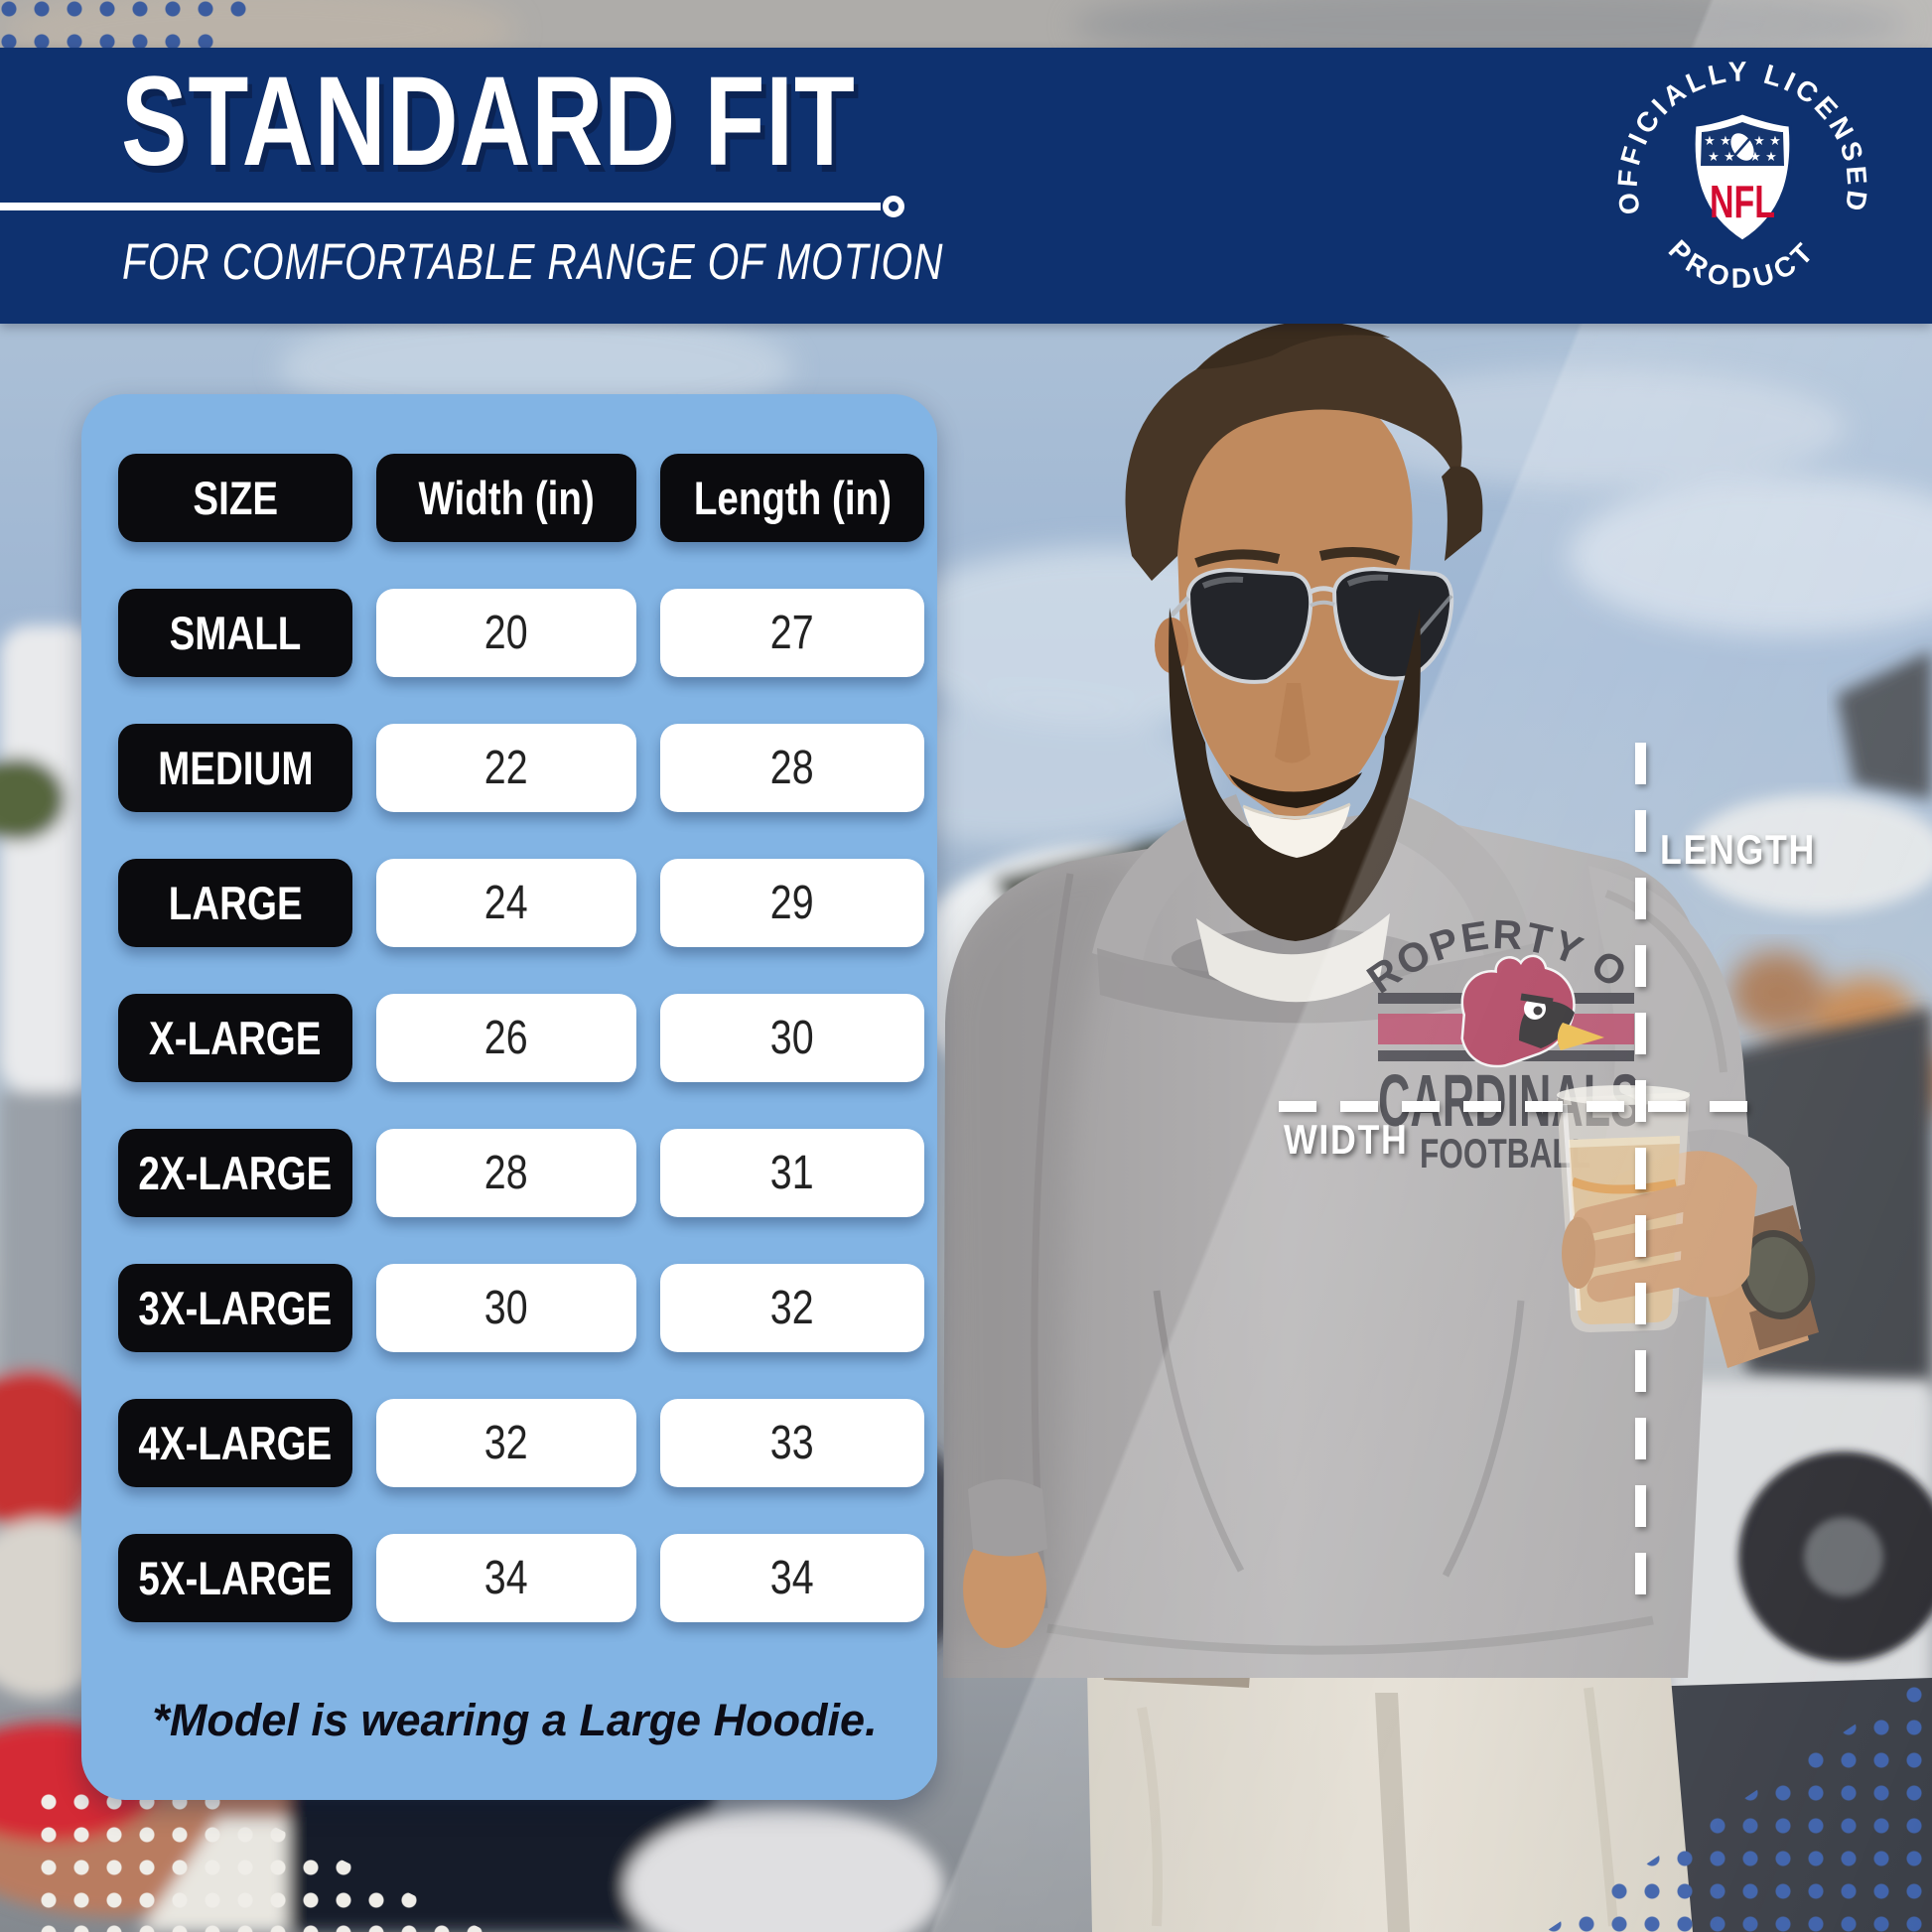  Describe the element at coordinates (792, 768) in the screenshot. I see `length-value-medium: 28` at that location.